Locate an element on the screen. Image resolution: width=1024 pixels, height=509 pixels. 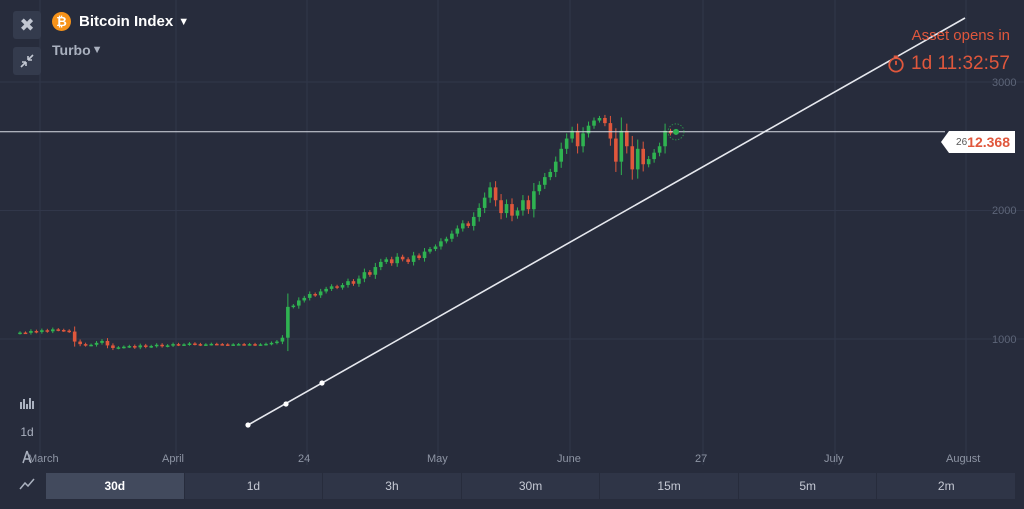
current-price-tag: 26 12.368 is located at coordinates (978, 142).